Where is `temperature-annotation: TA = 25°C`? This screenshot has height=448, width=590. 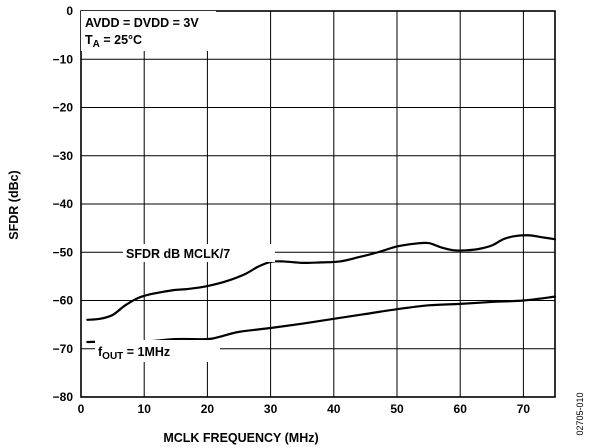
temperature-annotation: TA = 25°C is located at coordinates (113, 41).